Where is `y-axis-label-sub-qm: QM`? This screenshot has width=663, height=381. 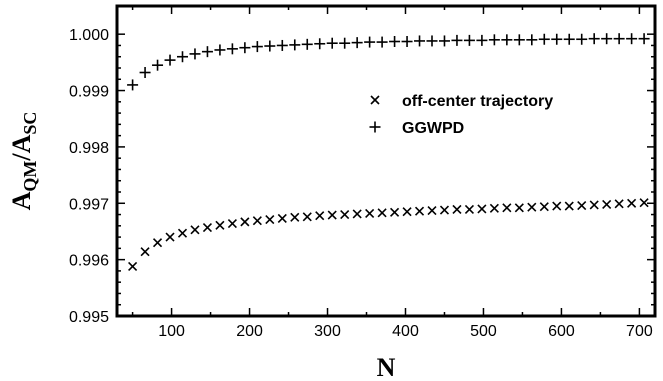 y-axis-label-sub-qm: QM is located at coordinates (30, 176).